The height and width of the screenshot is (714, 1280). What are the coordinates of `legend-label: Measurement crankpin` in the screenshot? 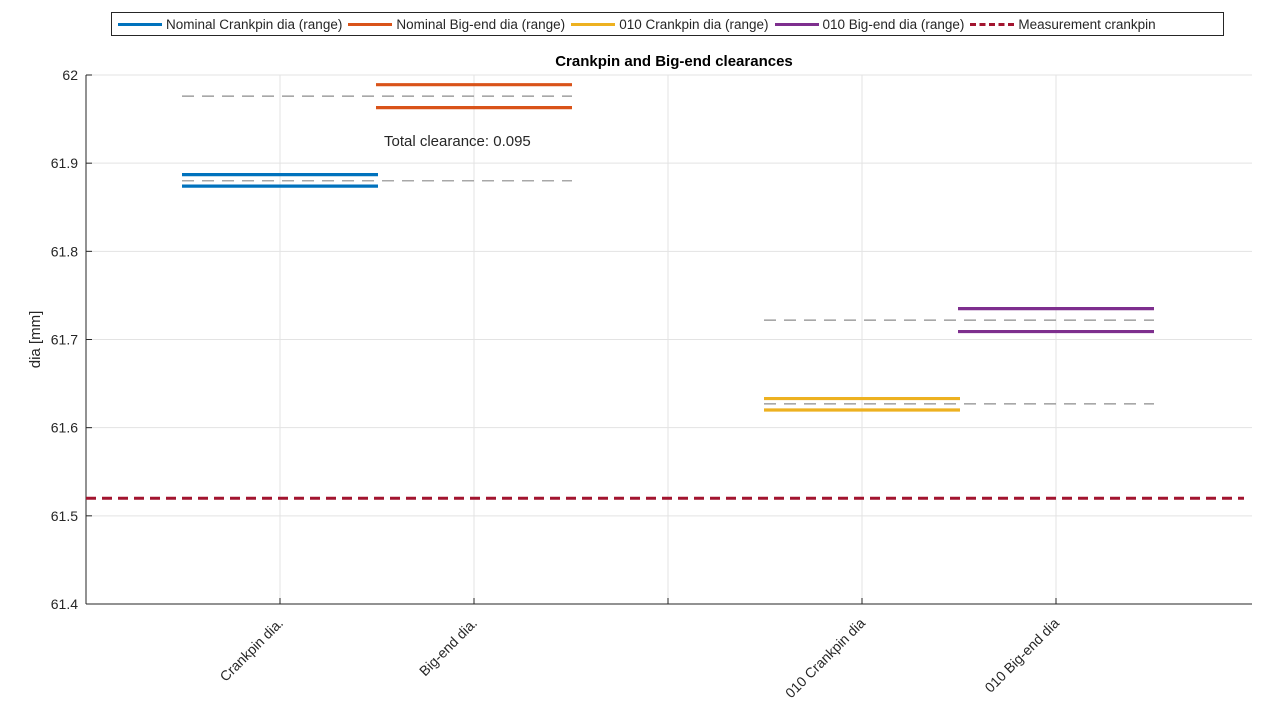 It's located at (1087, 24).